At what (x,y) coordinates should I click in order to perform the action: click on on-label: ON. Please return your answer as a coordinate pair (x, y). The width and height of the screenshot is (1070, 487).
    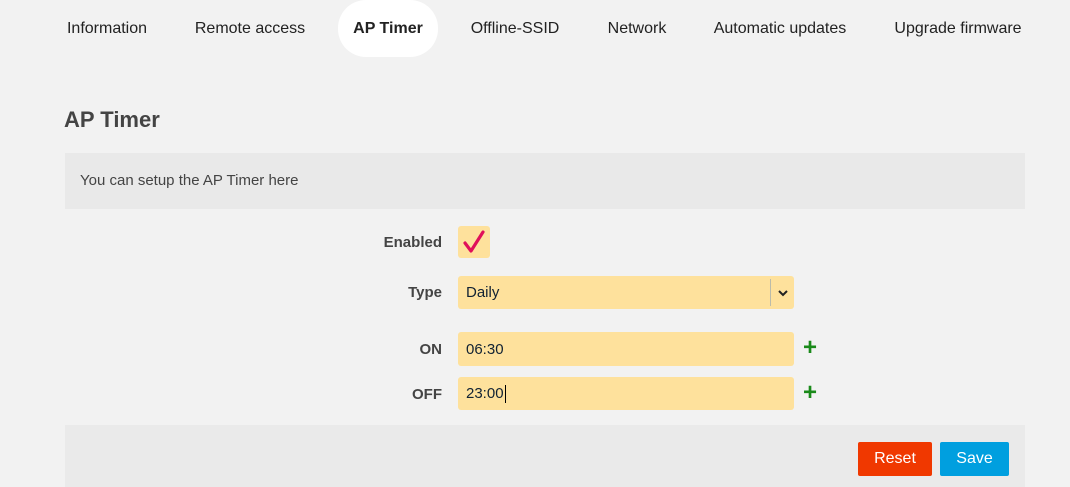
    Looking at the image, I should click on (431, 349).